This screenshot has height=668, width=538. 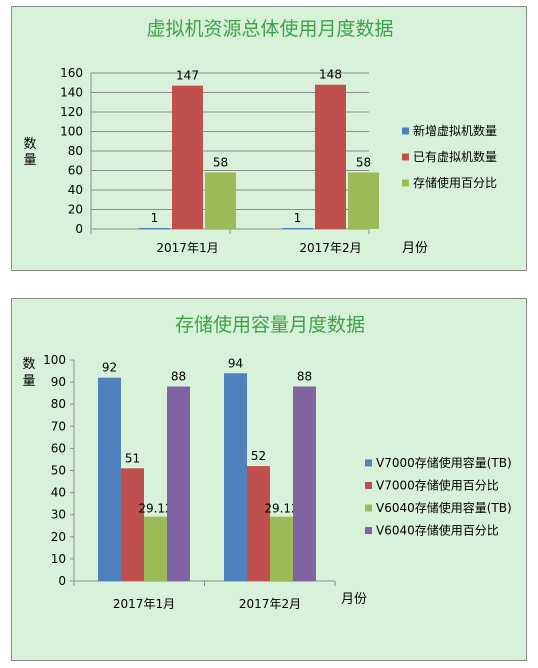 What do you see at coordinates (58, 559) in the screenshot?
I see `y-tick-label: 10` at bounding box center [58, 559].